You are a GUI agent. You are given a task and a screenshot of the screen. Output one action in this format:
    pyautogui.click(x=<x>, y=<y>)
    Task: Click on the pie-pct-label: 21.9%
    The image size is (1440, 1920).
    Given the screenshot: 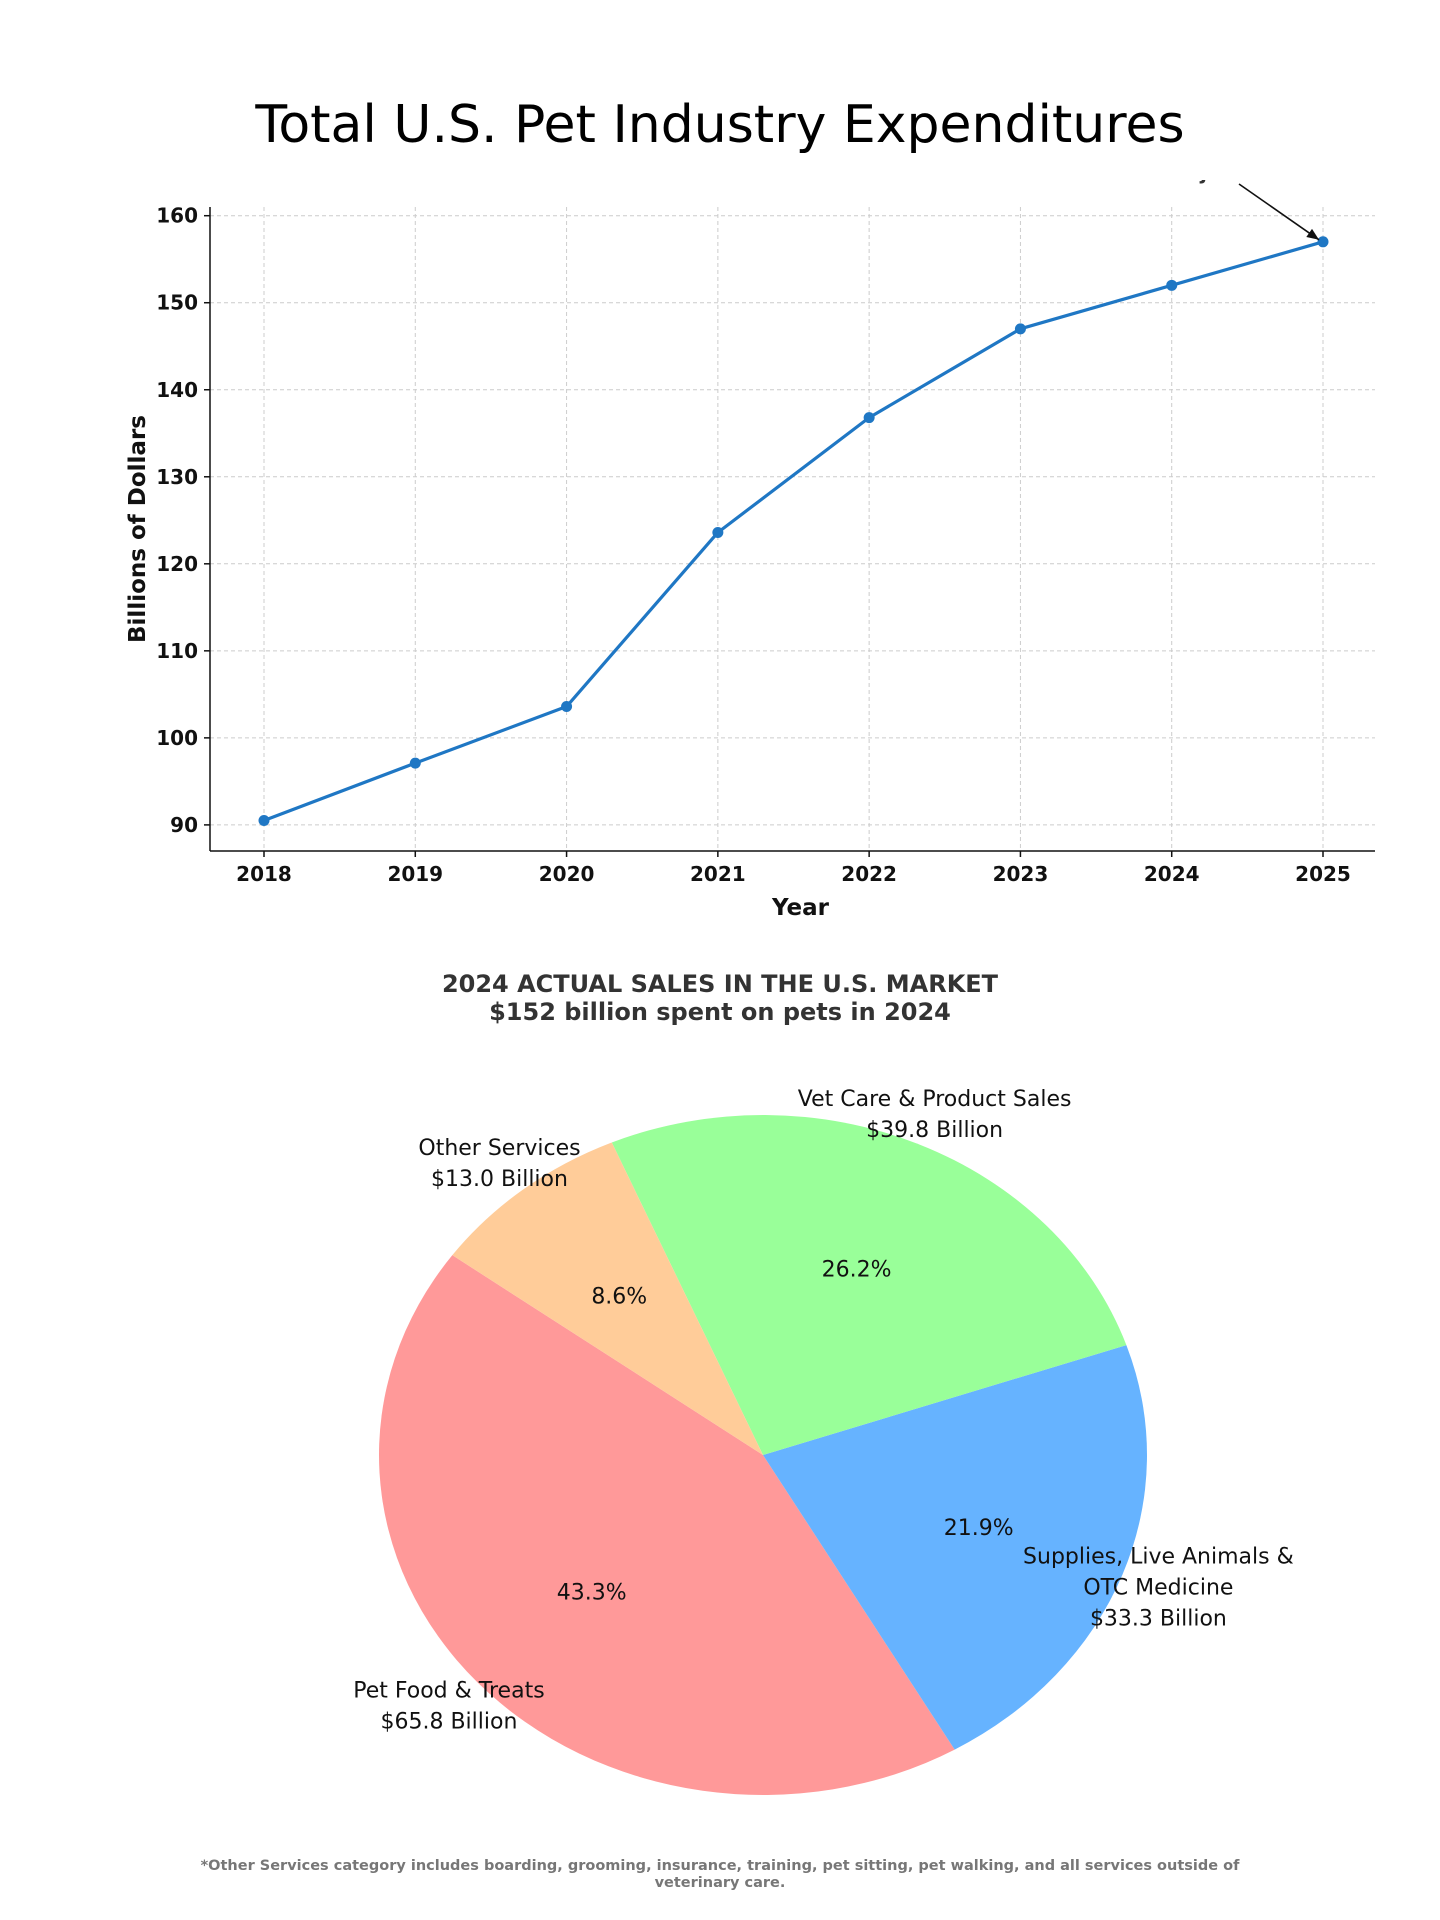 What is the action you would take?
    pyautogui.click(x=979, y=1528)
    